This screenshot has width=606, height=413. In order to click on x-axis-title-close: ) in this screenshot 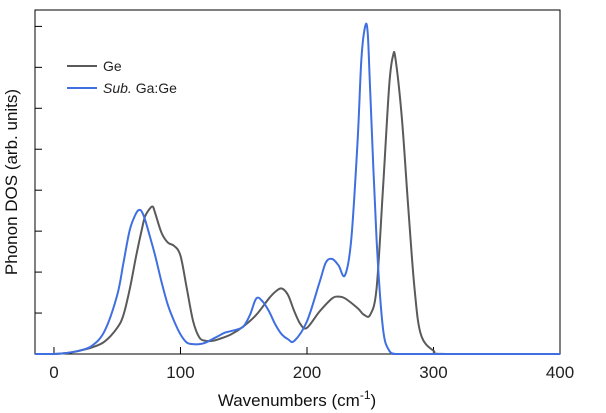, I will do `click(374, 400)`.